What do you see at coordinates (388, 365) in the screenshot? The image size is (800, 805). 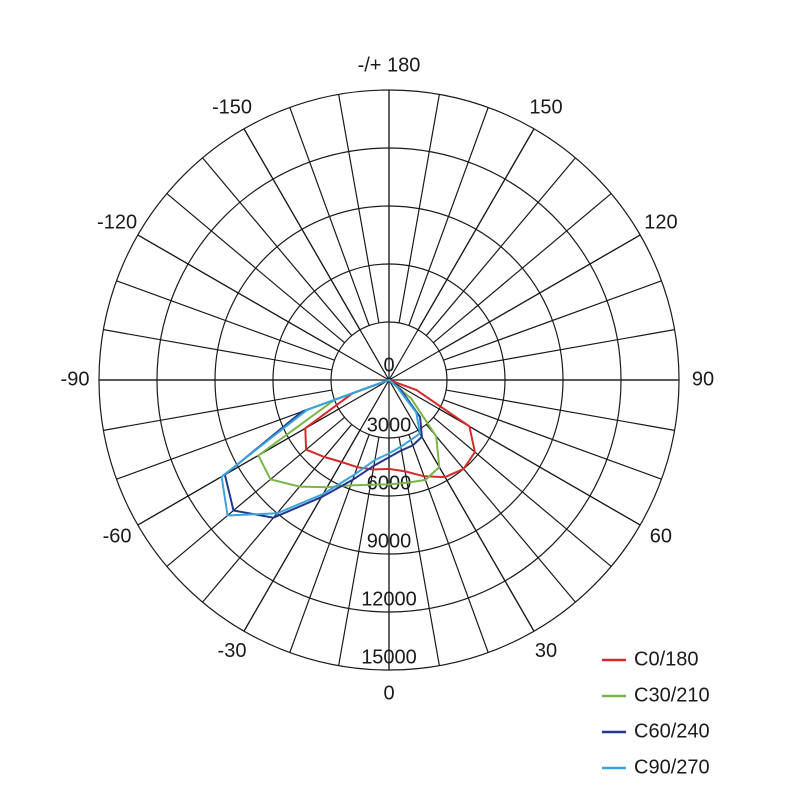 I see `r-tick-label: 0` at bounding box center [388, 365].